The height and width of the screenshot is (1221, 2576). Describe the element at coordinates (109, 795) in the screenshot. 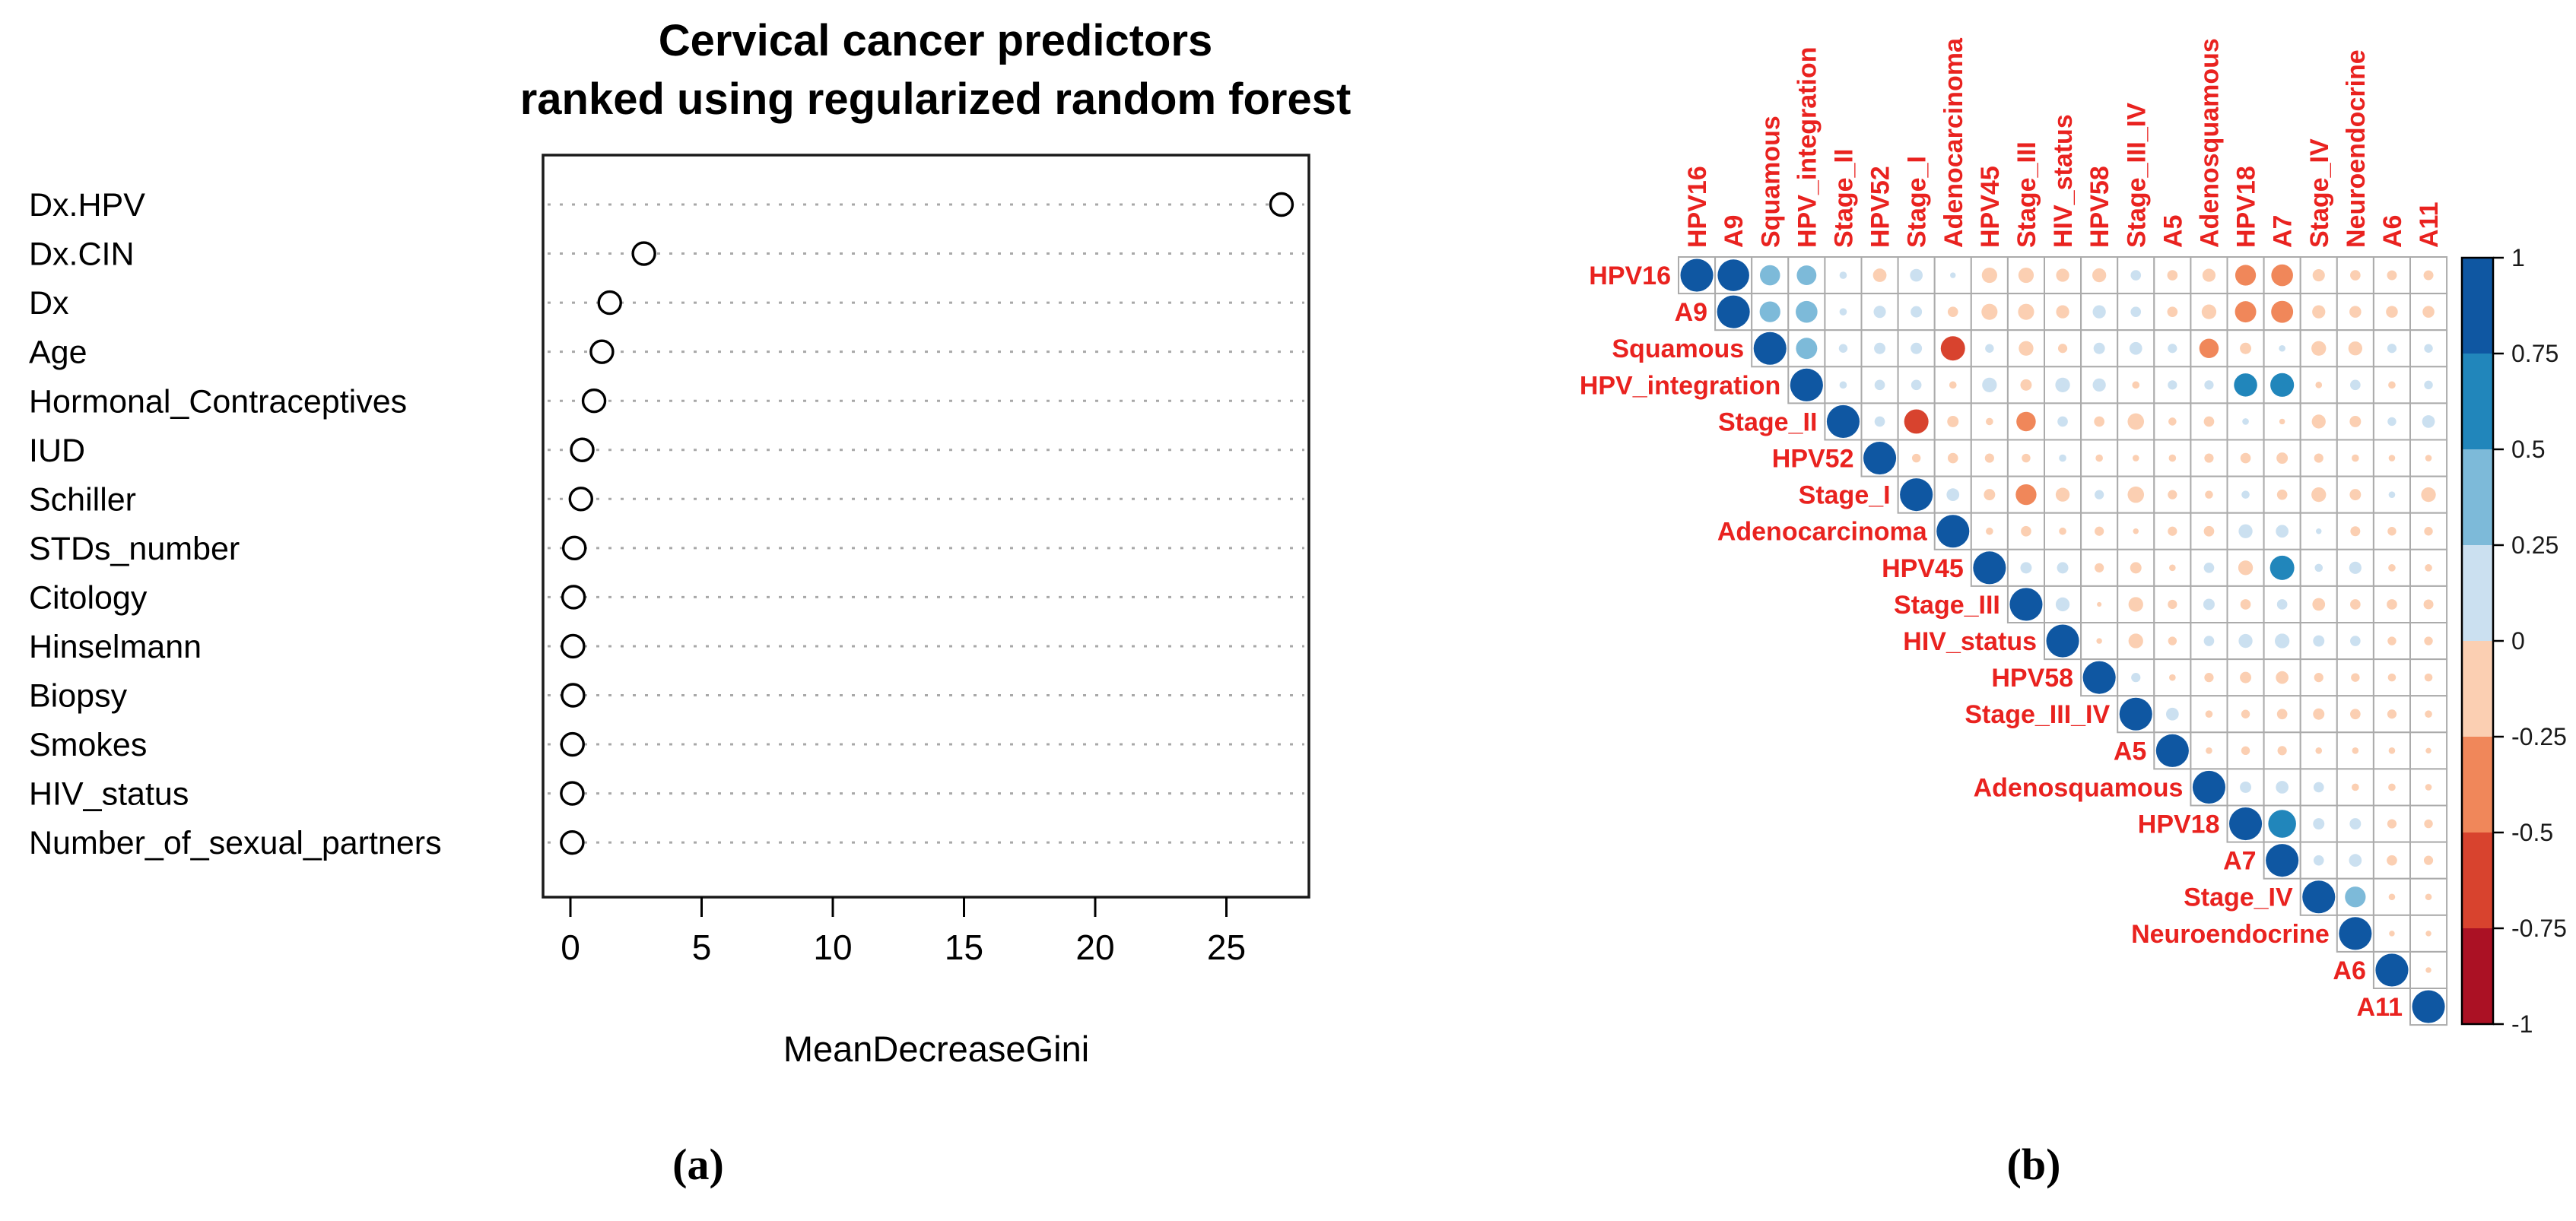

I see `category-label: HIV_status` at that location.